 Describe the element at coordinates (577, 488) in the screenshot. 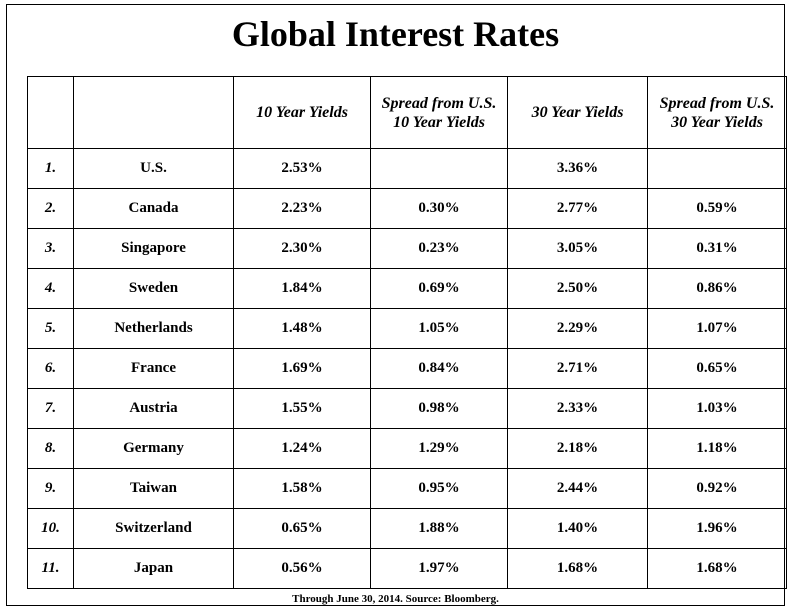

I see `cell-30-year-yield: 2.44%` at that location.